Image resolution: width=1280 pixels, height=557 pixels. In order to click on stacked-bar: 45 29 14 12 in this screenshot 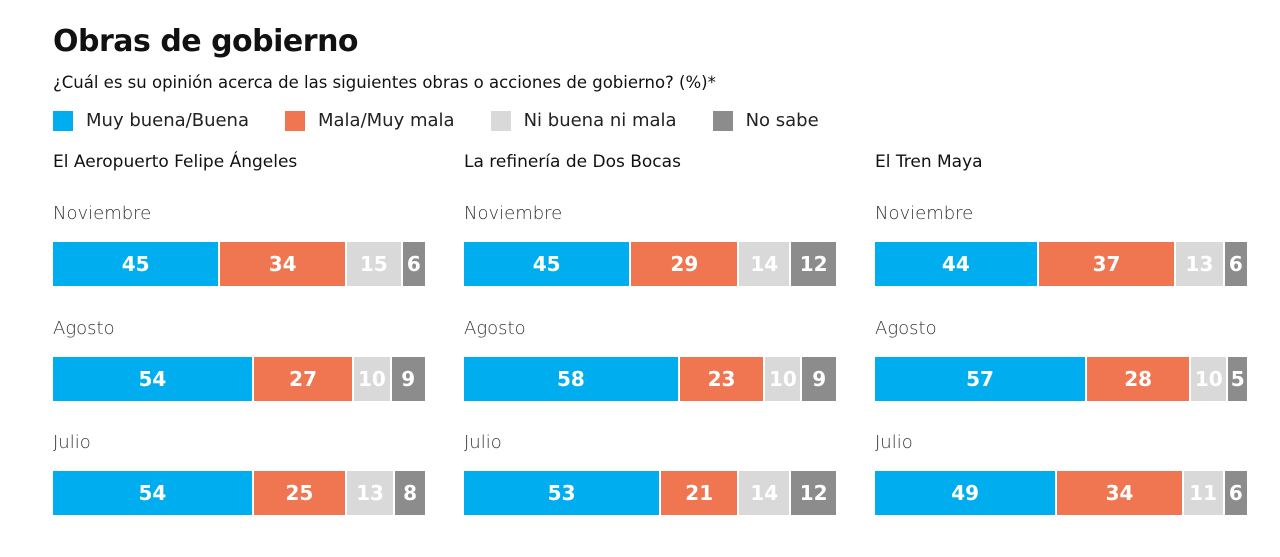, I will do `click(650, 264)`.